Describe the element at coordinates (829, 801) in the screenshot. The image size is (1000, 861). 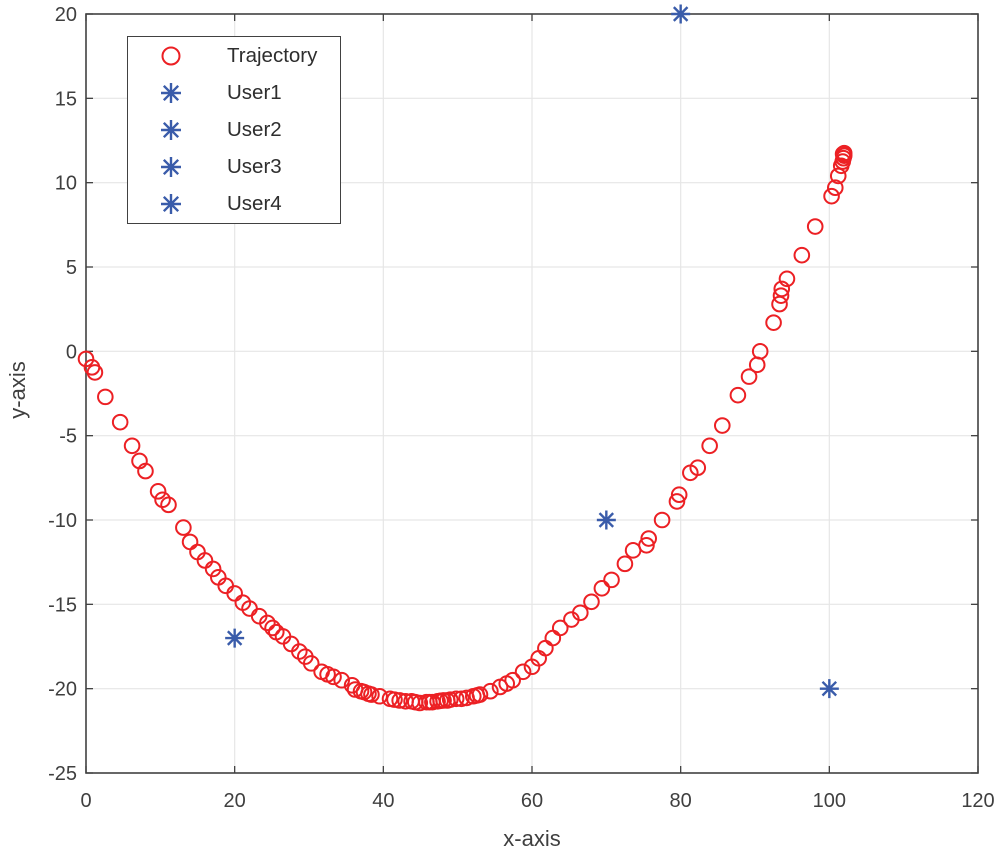
I see `x-tick-label: 100` at that location.